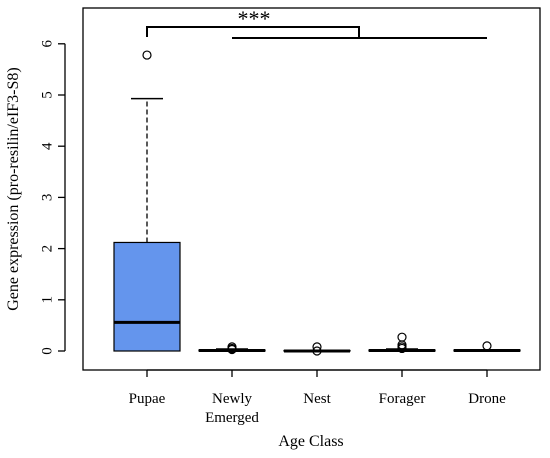 The image size is (550, 458). I want to click on sig-bracket, so click(253, 32).